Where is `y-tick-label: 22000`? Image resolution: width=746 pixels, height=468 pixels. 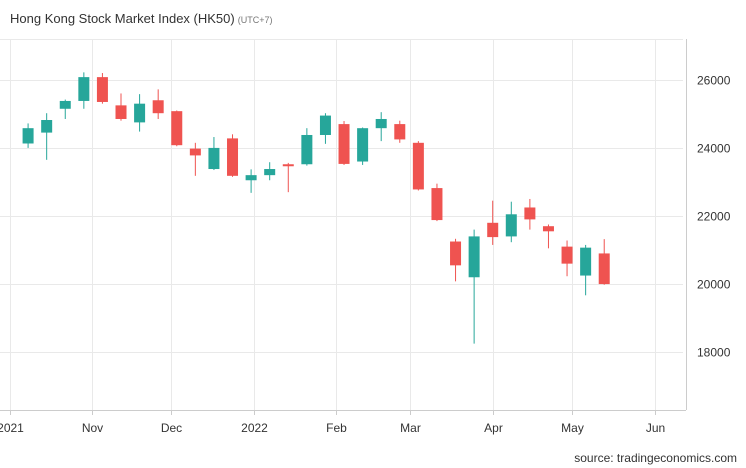
y-tick-label: 22000 is located at coordinates (714, 217).